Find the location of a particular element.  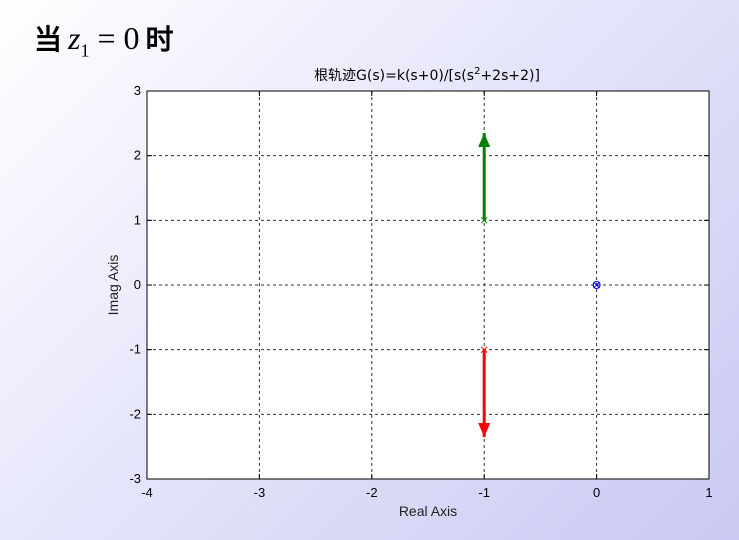

y-tick-label: -2 is located at coordinates (135, 413).